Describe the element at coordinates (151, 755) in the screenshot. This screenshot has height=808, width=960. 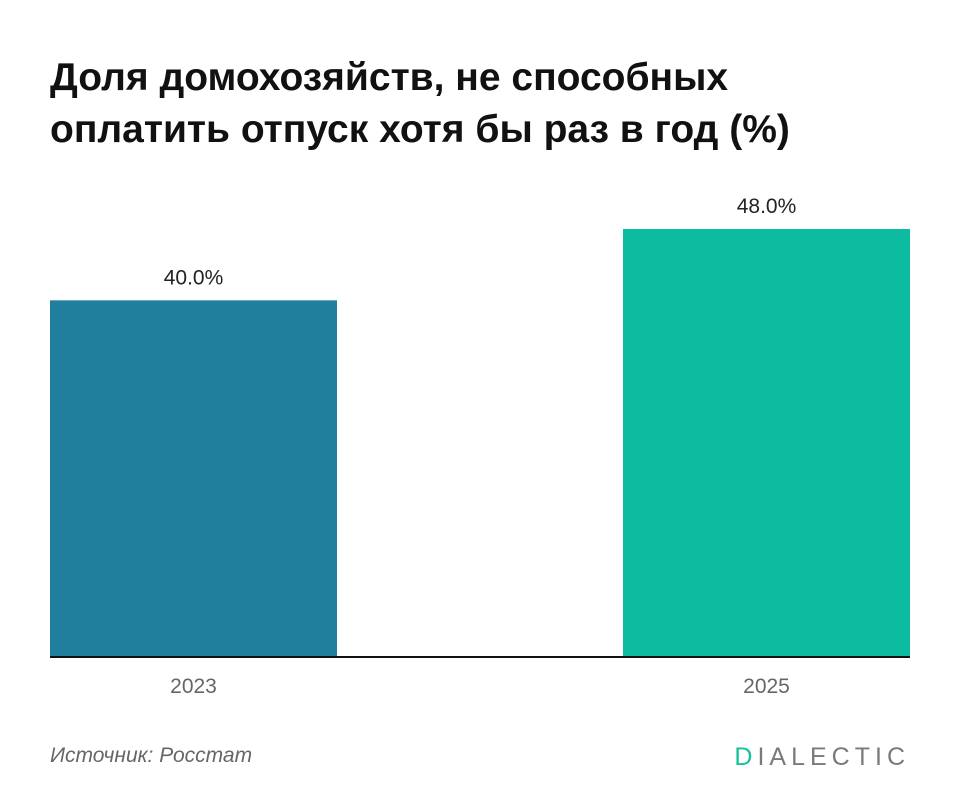
I see `source-note: Источник: Росстат` at that location.